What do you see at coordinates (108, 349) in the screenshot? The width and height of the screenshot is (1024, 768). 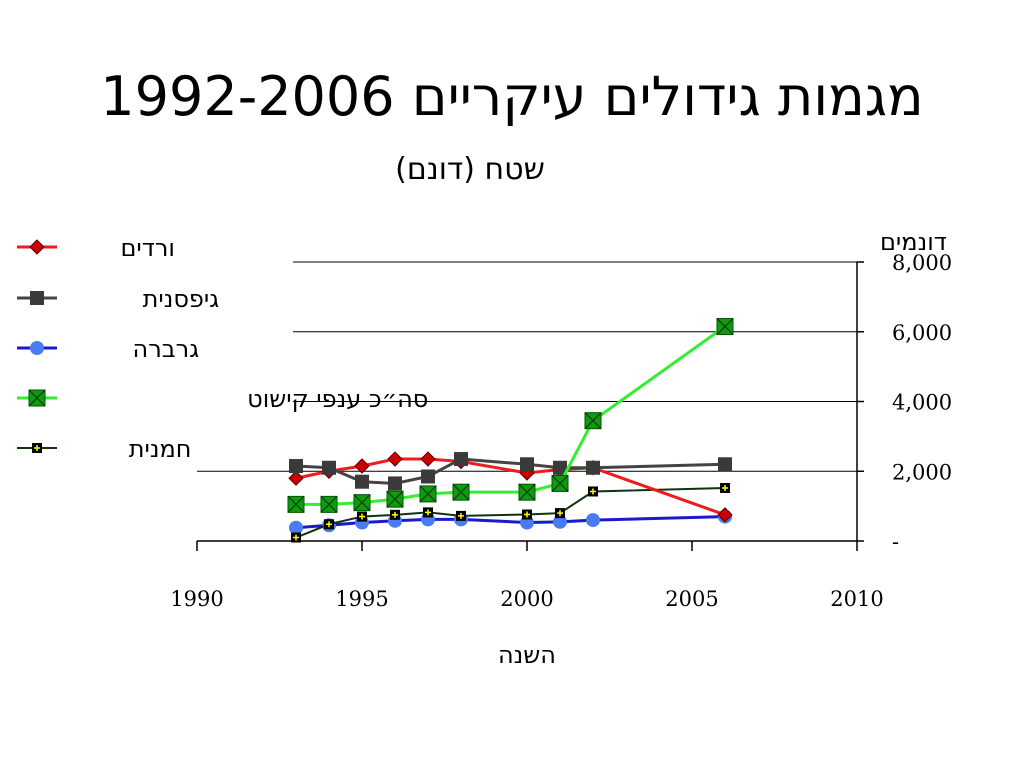 I see `legend-item: גרברה` at bounding box center [108, 349].